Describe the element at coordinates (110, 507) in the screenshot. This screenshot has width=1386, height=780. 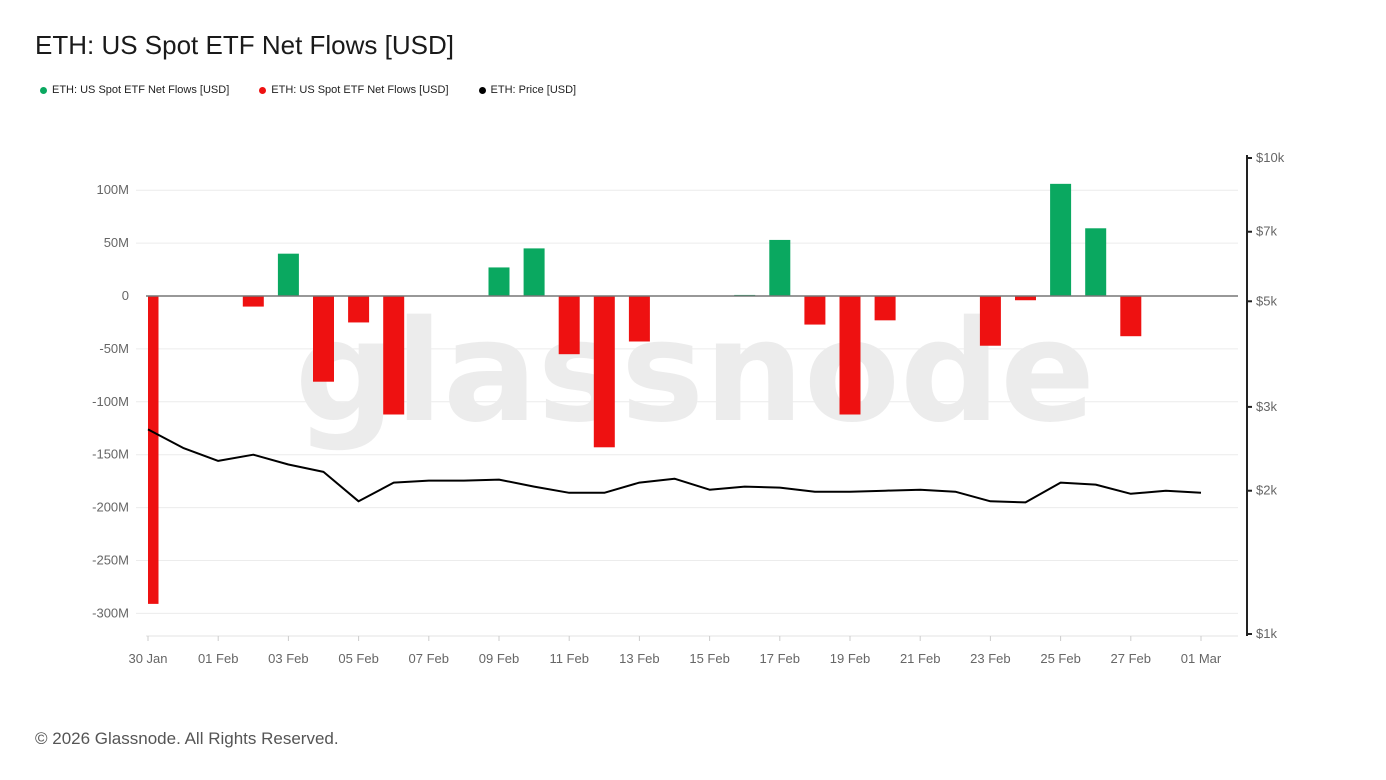
I see `y-left-tick-label: -200M` at that location.